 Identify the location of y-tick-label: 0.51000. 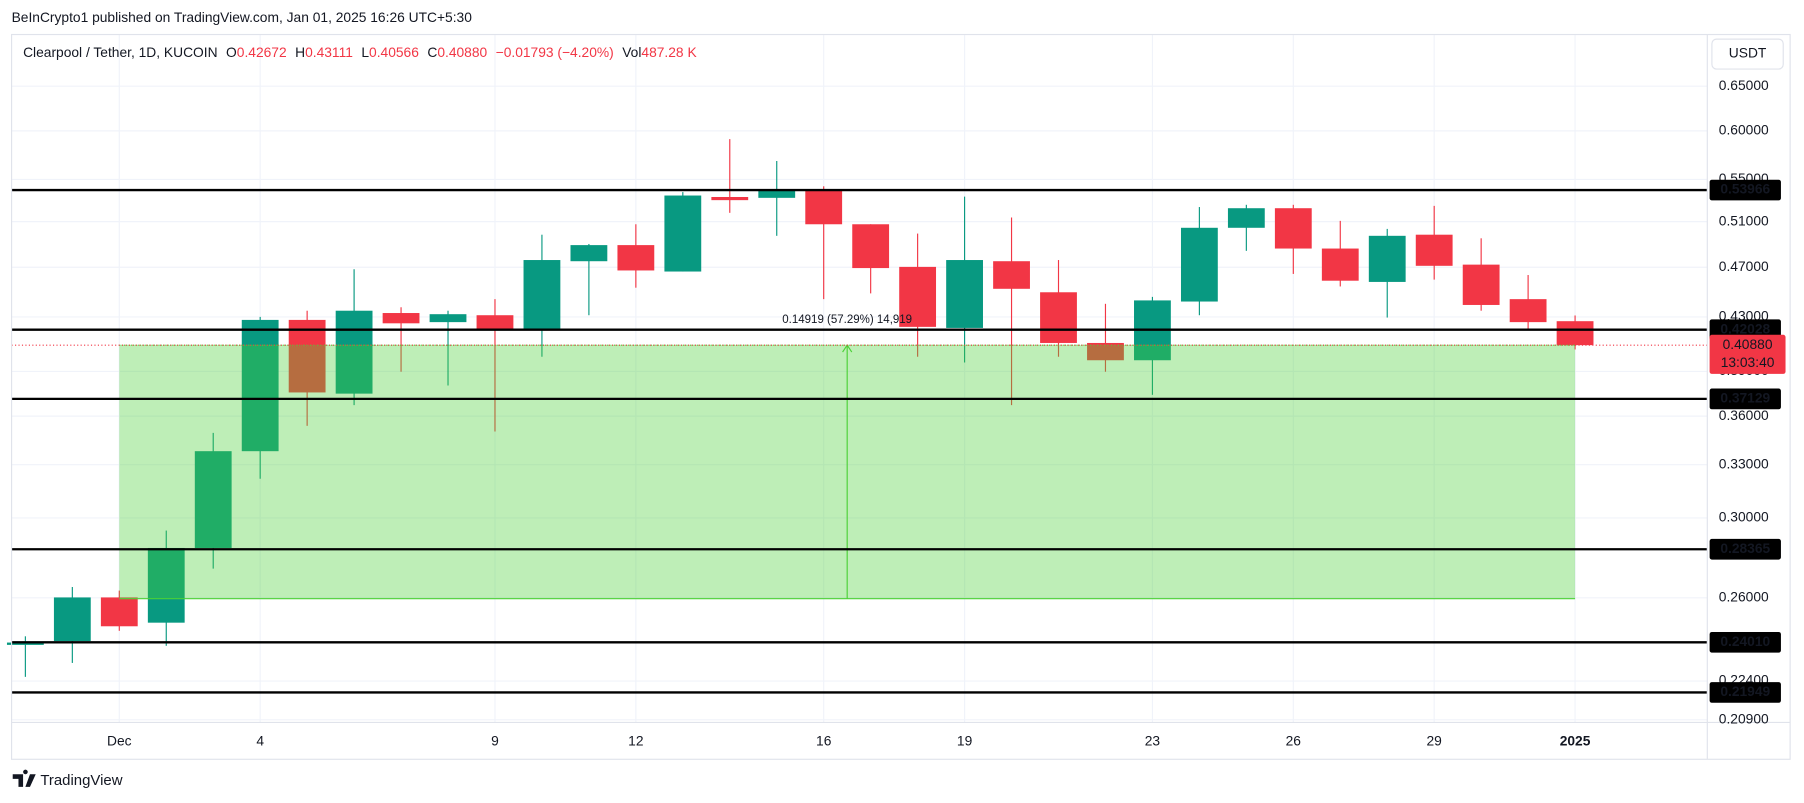
(1744, 220).